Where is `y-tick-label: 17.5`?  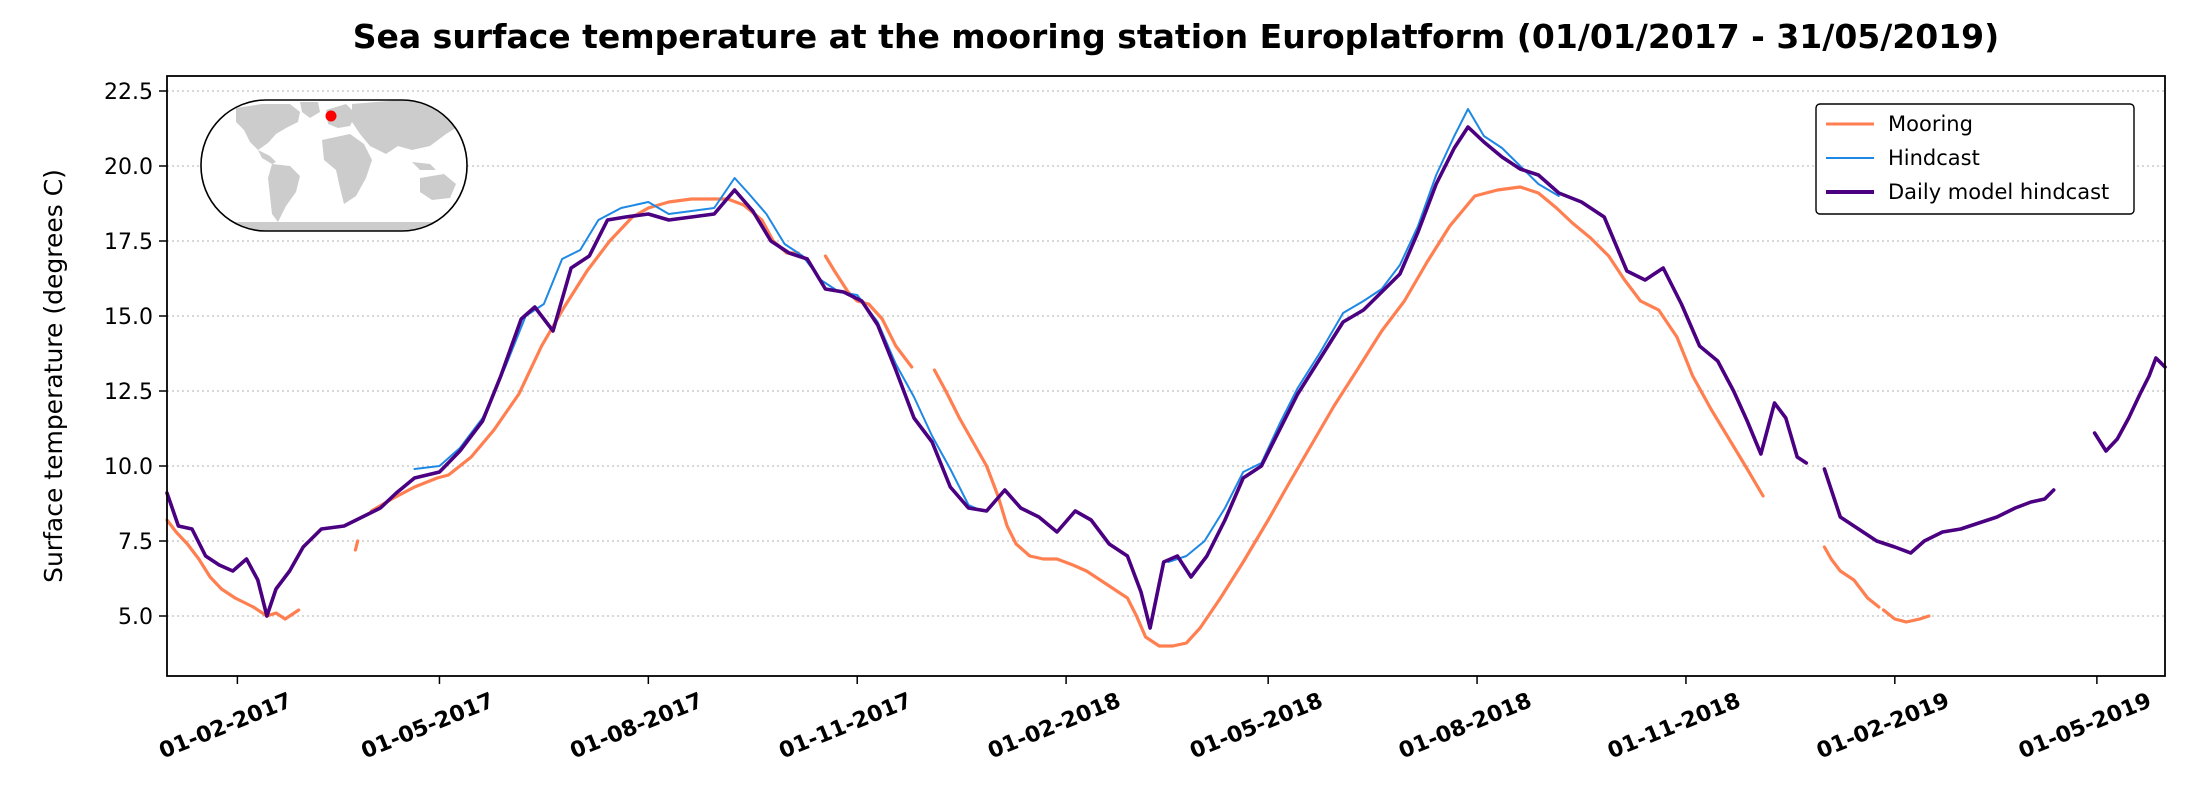
y-tick-label: 17.5 is located at coordinates (128, 242).